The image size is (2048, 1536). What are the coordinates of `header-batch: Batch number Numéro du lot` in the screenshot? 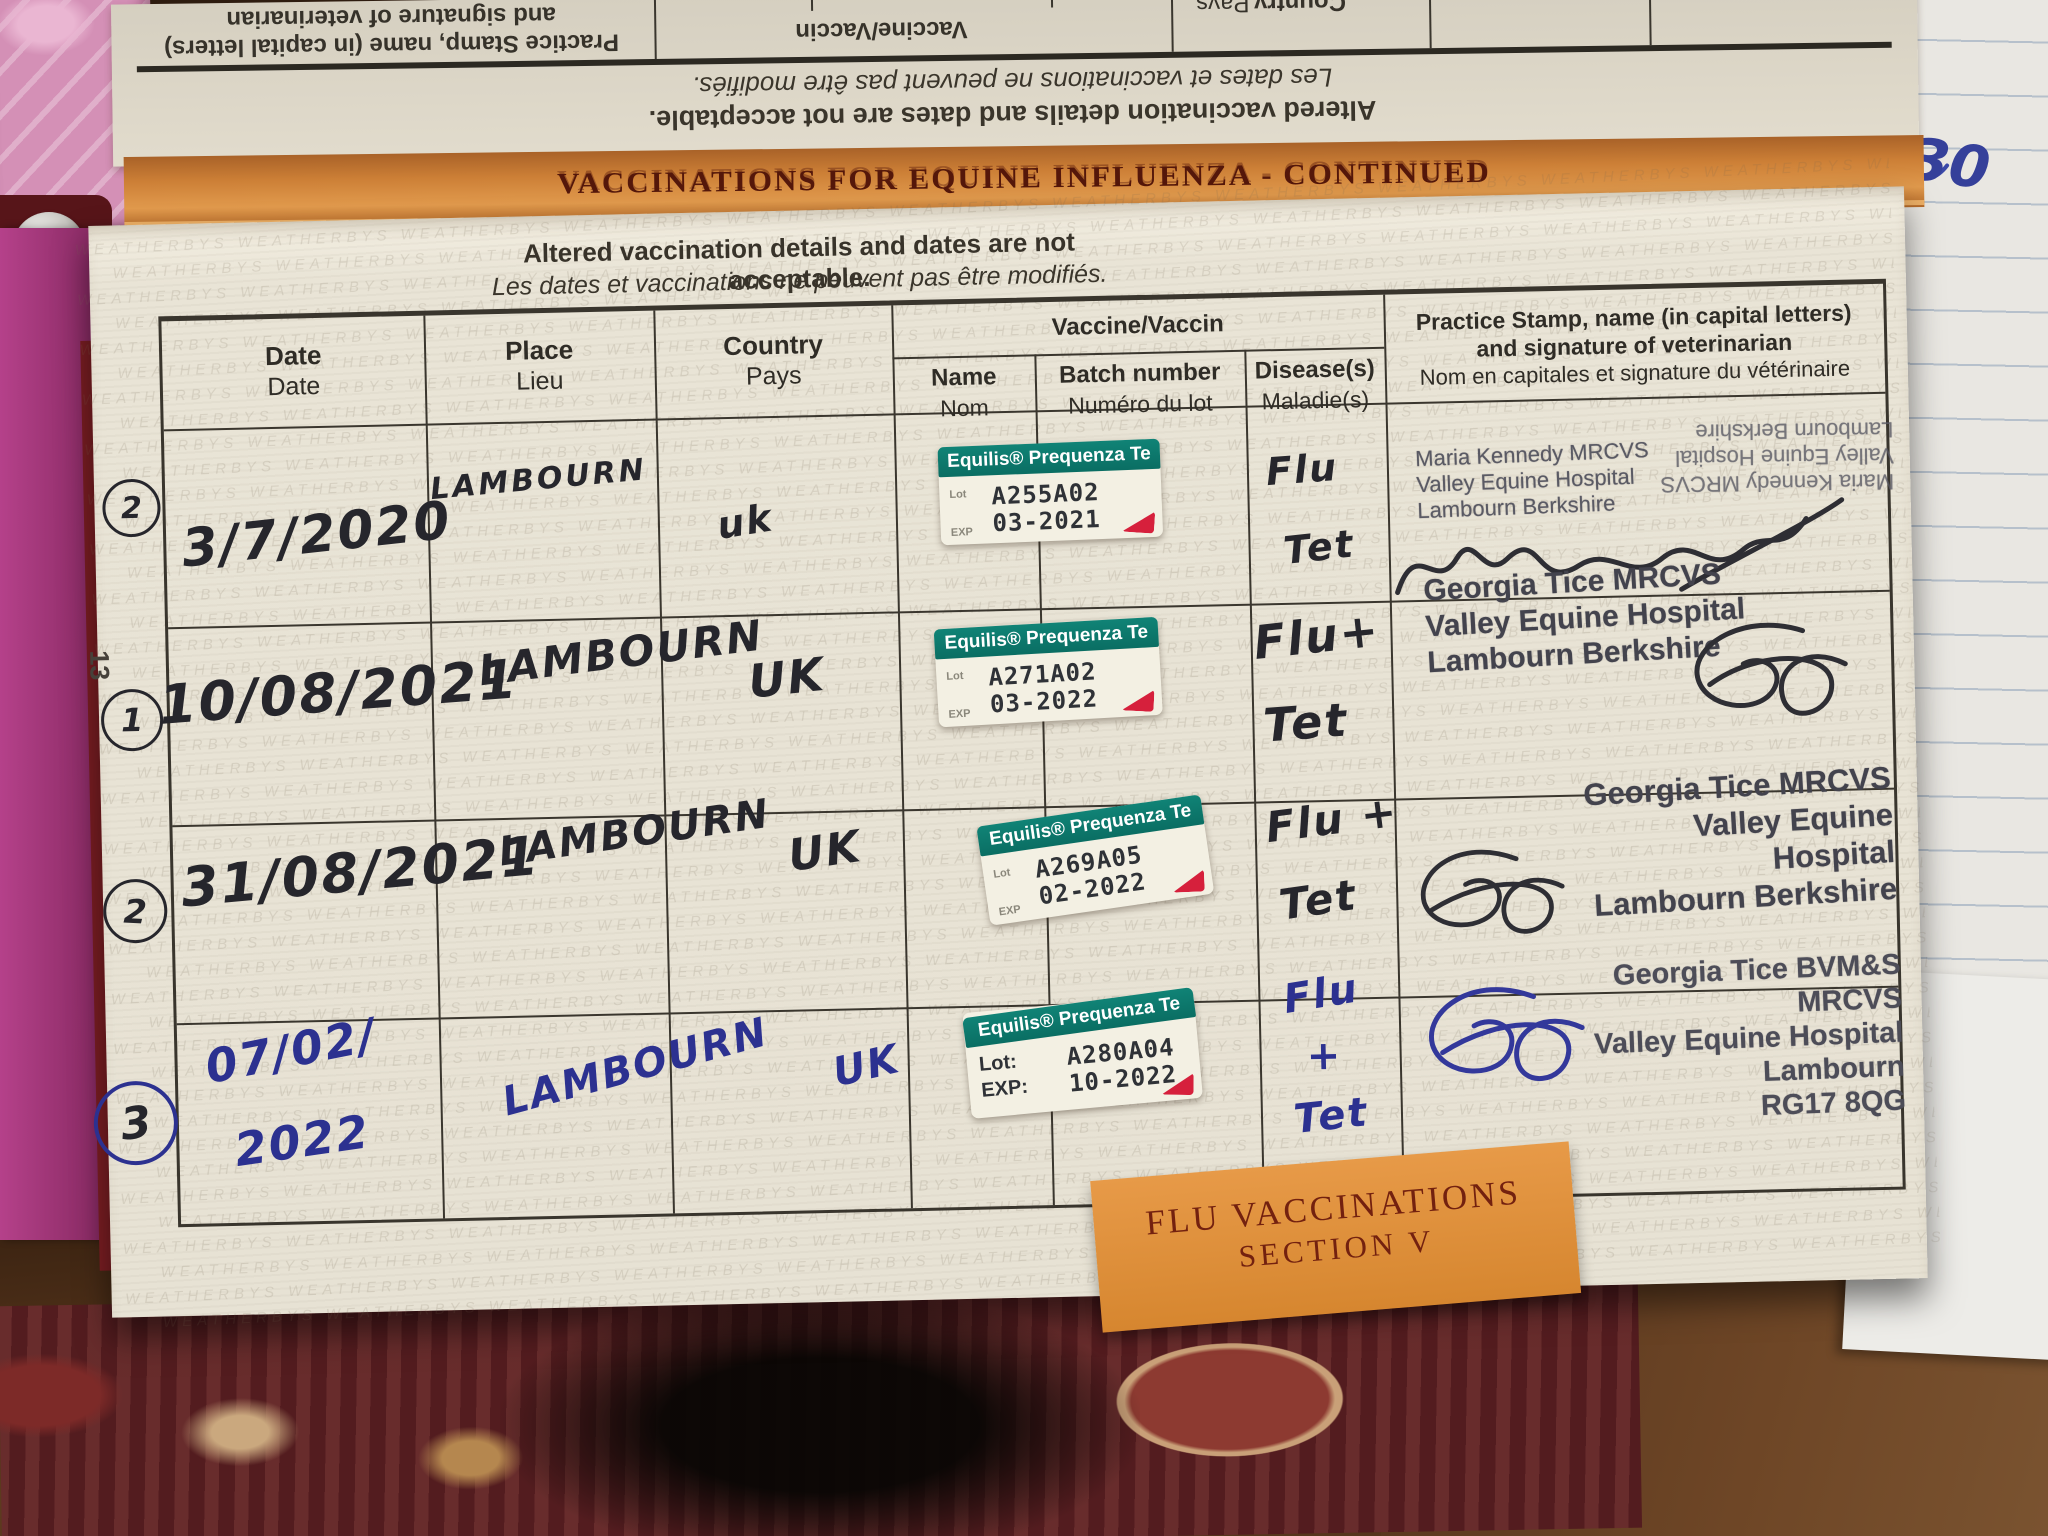 It's located at (1139, 388).